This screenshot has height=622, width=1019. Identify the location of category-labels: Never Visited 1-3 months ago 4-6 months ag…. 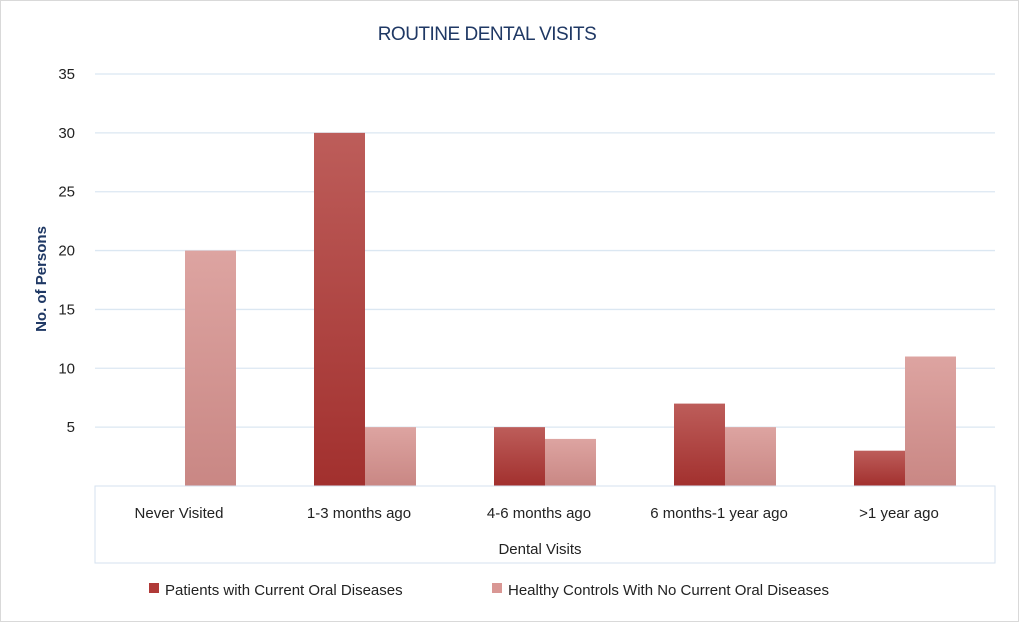
(537, 513).